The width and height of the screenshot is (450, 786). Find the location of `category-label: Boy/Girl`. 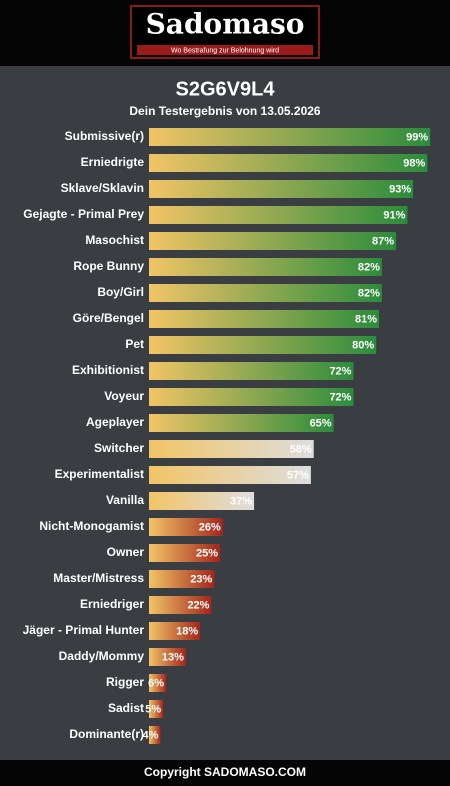

category-label: Boy/Girl is located at coordinates (120, 292).